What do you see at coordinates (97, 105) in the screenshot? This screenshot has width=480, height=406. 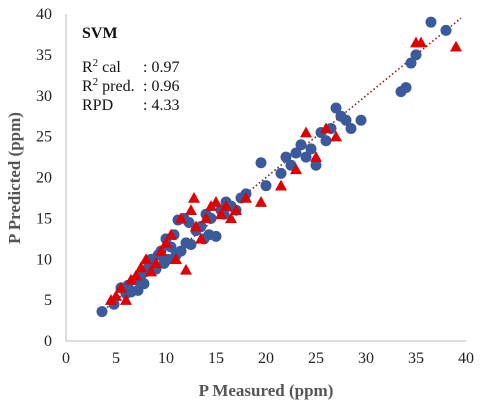 I see `stat-label: RPD` at bounding box center [97, 105].